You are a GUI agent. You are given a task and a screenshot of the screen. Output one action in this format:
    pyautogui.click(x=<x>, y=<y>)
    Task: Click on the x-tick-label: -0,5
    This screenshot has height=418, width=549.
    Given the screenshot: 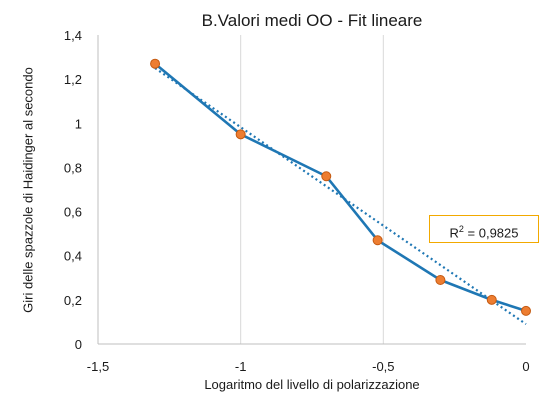 What is the action you would take?
    pyautogui.click(x=383, y=366)
    